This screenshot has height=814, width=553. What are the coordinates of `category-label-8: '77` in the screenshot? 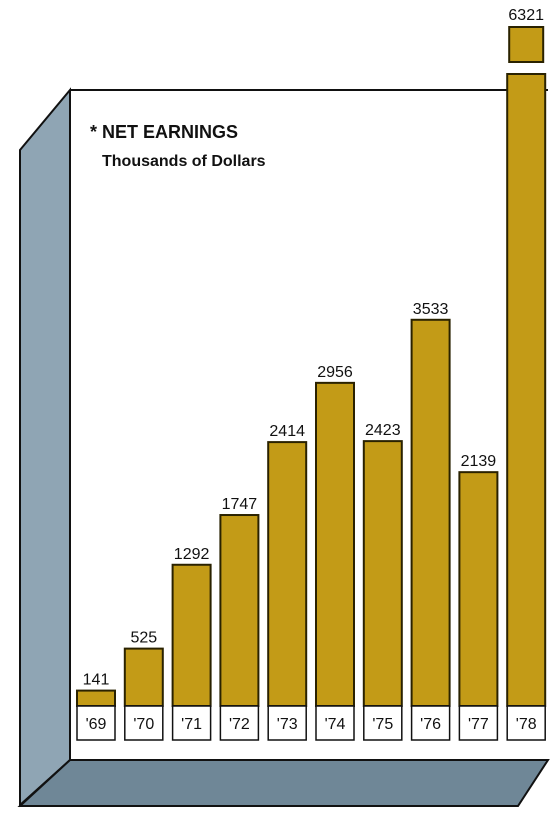 It's located at (478, 724).